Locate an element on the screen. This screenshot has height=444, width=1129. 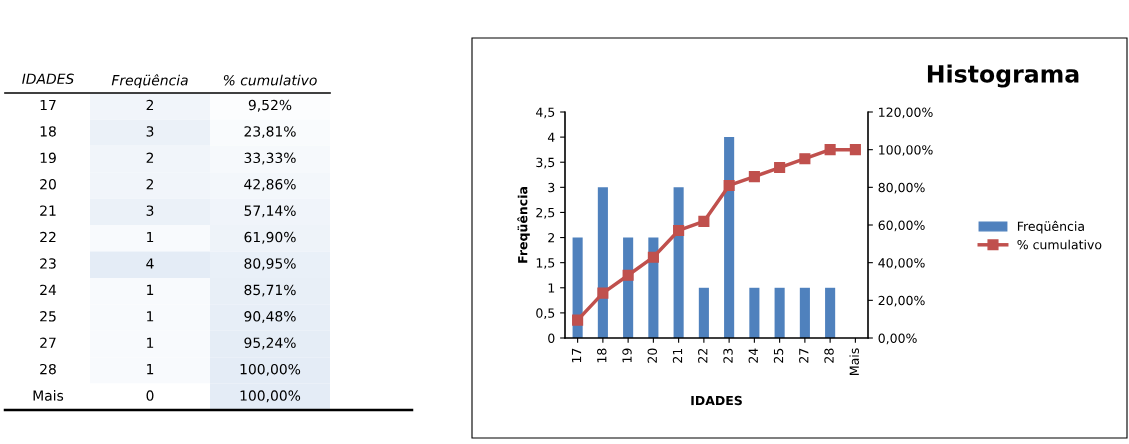
y-tick-label: 18 is located at coordinates (48, 131).